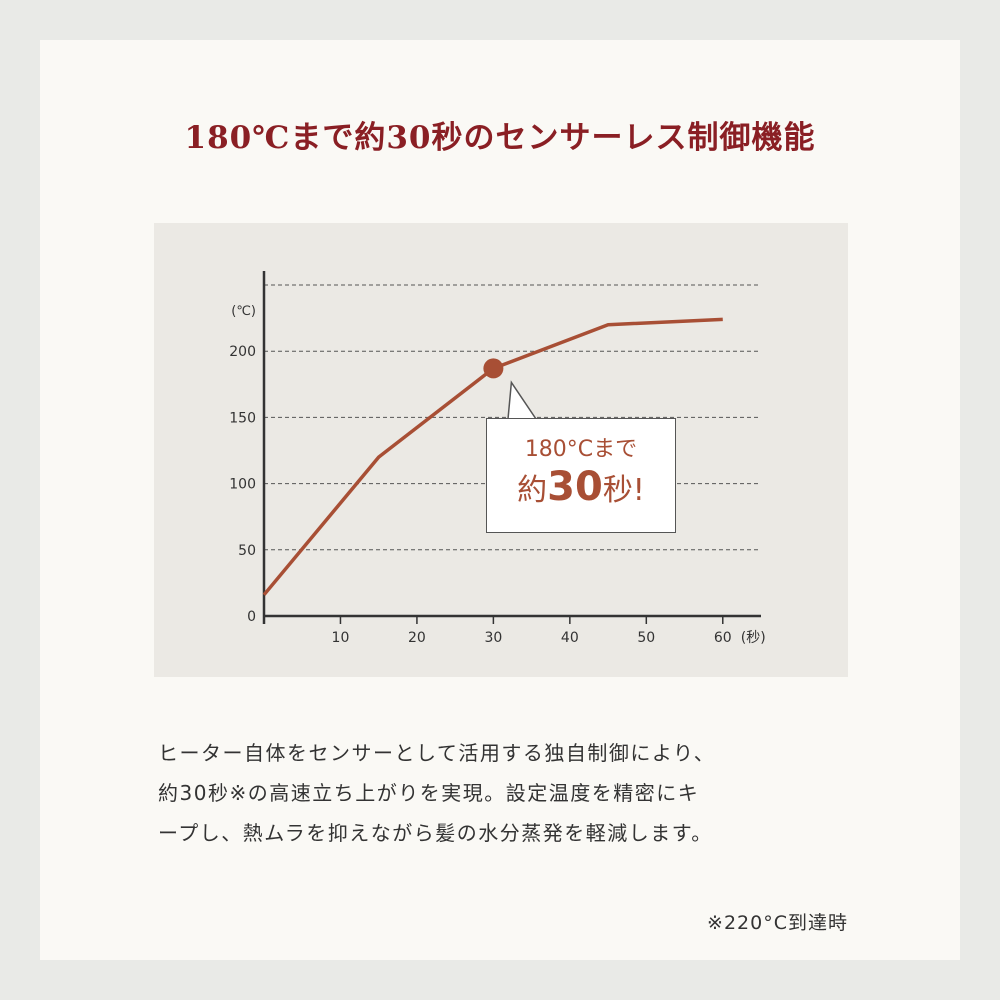  I want to click on x-tick-label: 30, so click(493, 638).